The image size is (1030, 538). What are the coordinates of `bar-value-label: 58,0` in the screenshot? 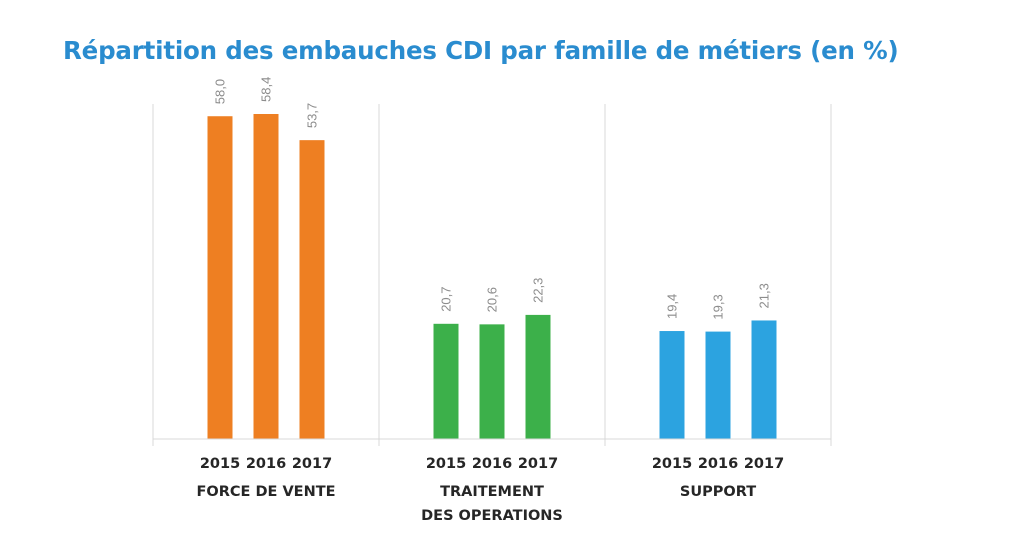 It's located at (220, 91).